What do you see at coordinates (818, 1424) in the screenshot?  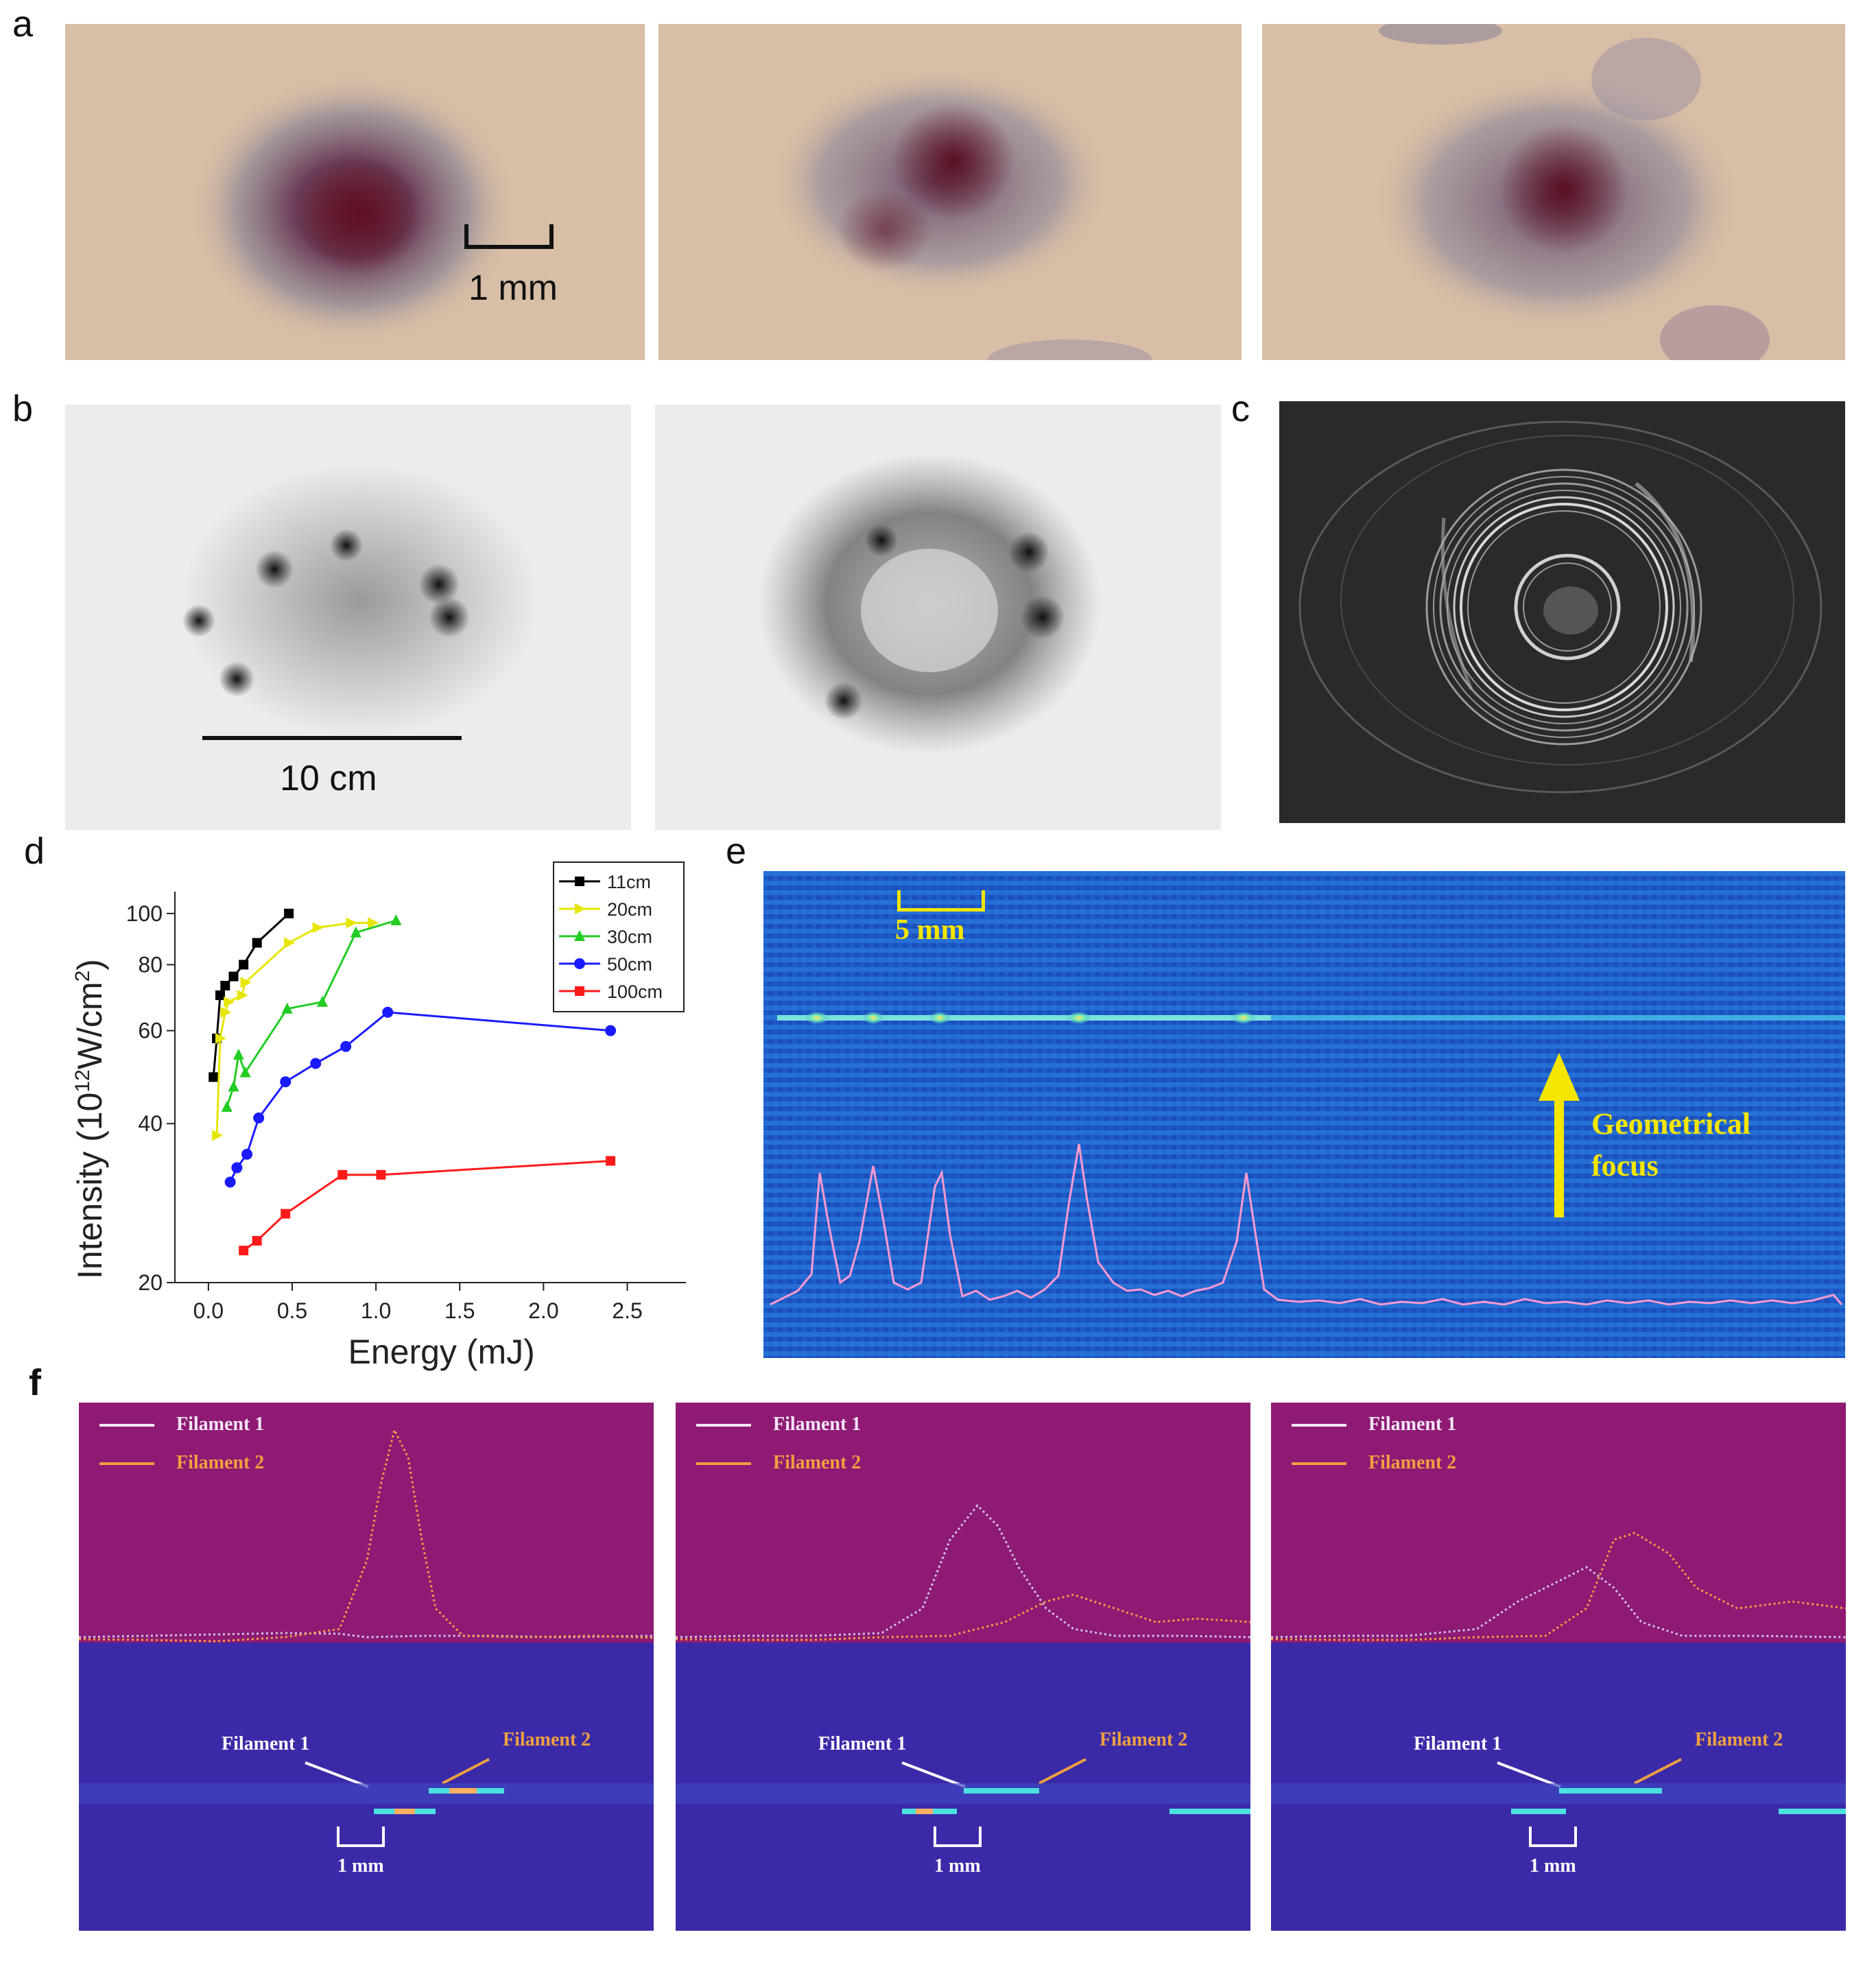 I see `legend-filament-1: Filament 1` at bounding box center [818, 1424].